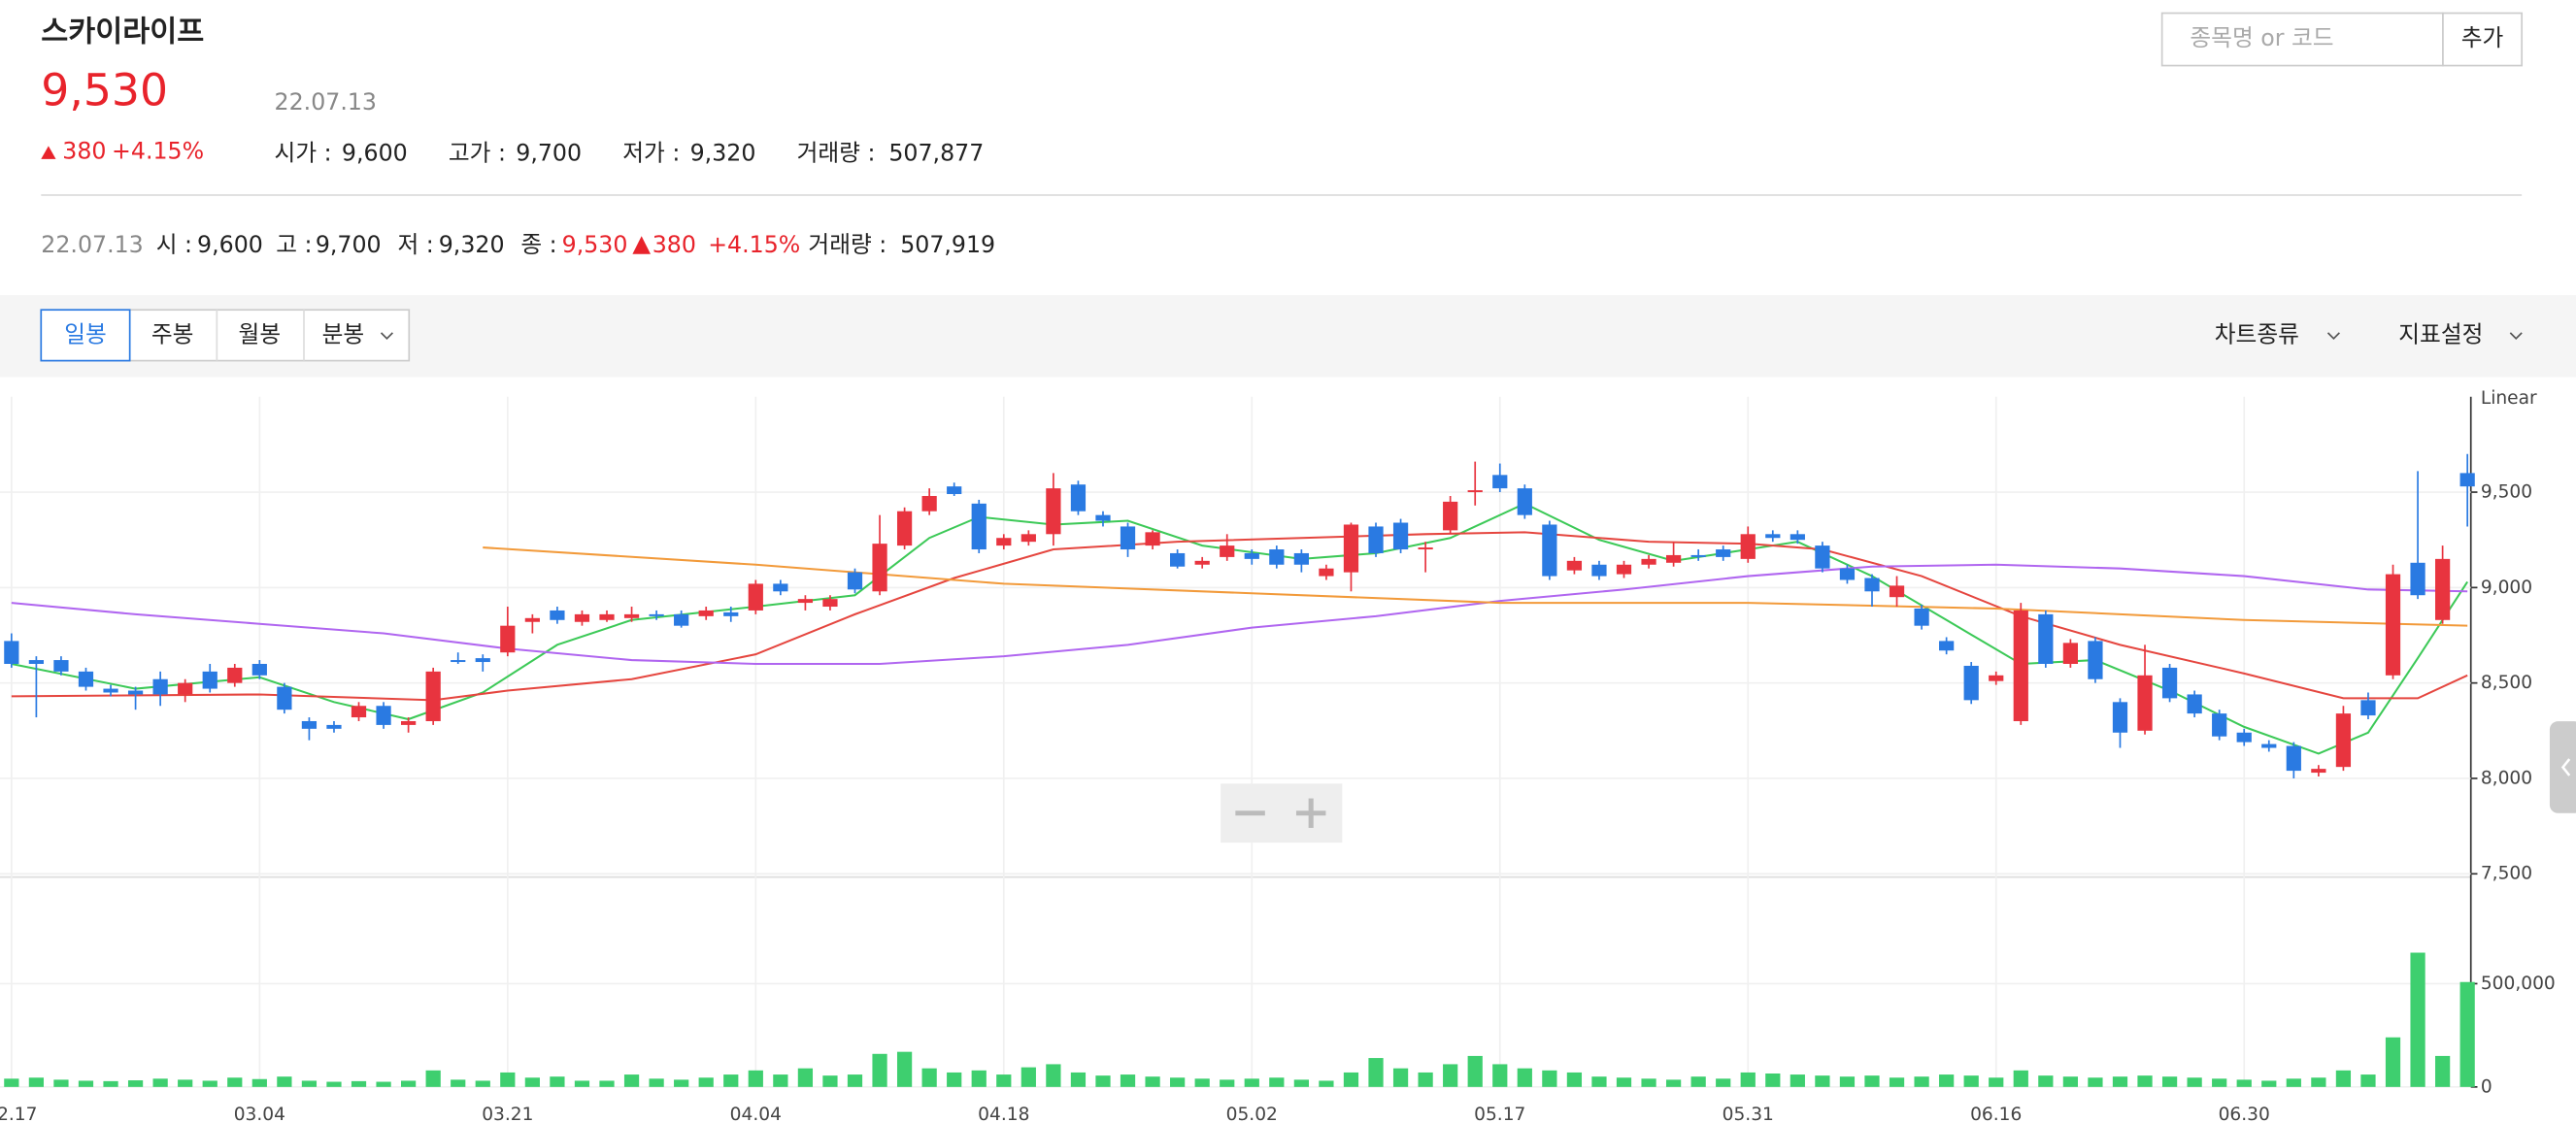  Describe the element at coordinates (415, 245) in the screenshot. I see `bar-label: 저 :` at that location.